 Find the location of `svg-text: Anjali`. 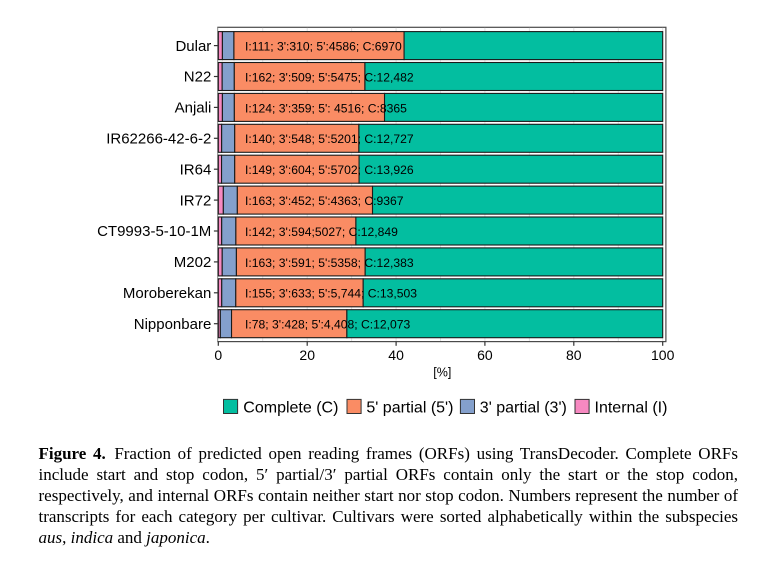

svg-text: Anjali is located at coordinates (193, 108).